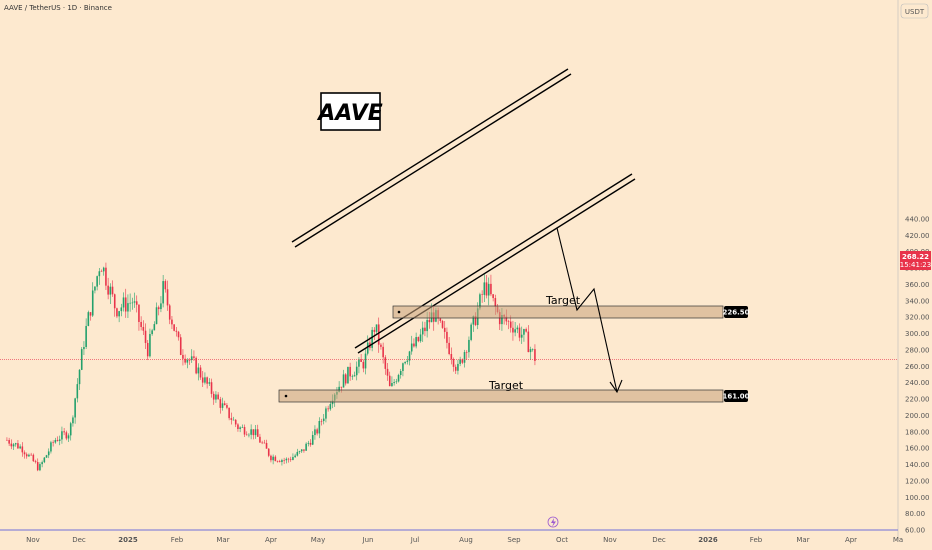  I want to click on time-tick-label: 2025, so click(128, 540).